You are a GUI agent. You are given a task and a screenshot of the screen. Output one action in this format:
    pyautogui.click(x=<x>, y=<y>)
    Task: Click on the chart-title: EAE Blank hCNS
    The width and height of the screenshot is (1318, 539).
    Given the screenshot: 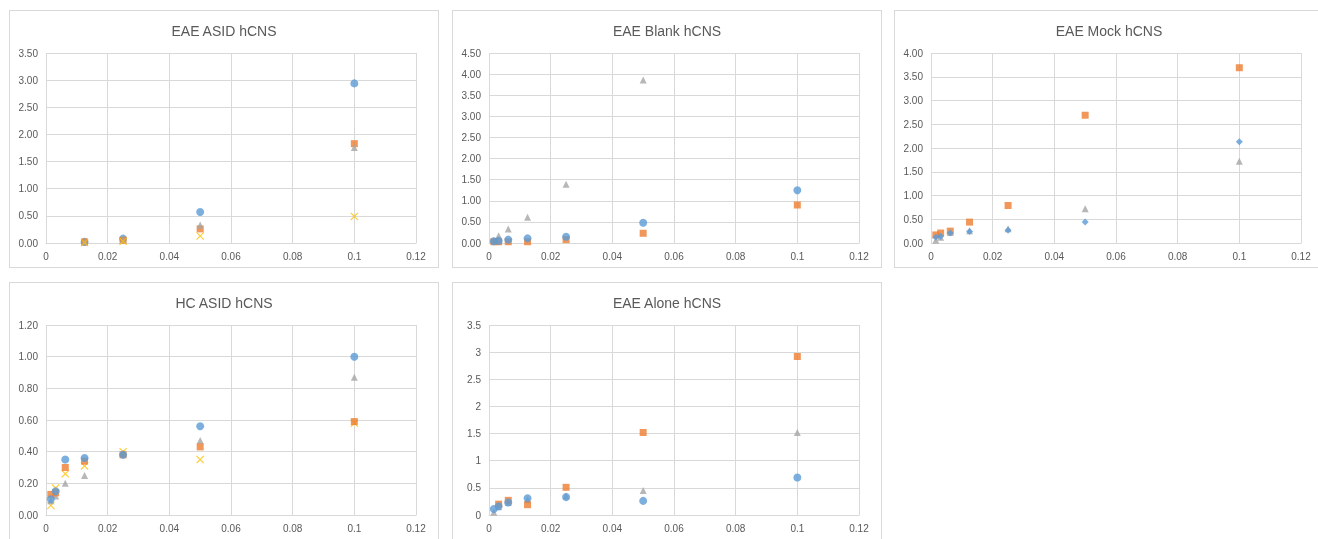 What is the action you would take?
    pyautogui.click(x=667, y=31)
    